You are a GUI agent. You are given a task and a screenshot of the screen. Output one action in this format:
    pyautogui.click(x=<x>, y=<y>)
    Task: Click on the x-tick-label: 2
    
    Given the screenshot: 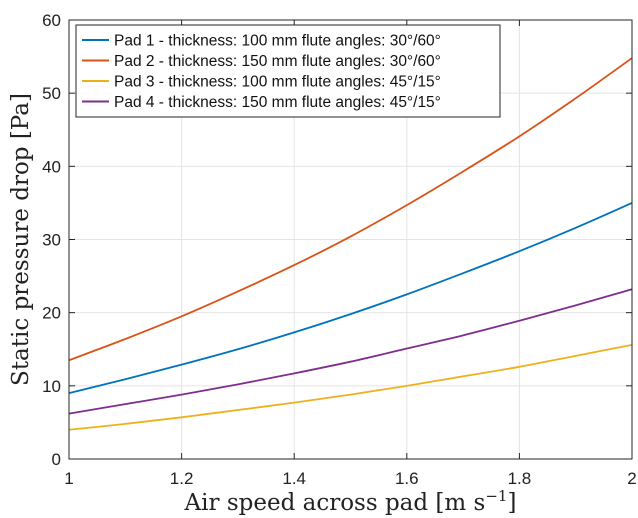 What is the action you would take?
    pyautogui.click(x=631, y=478)
    